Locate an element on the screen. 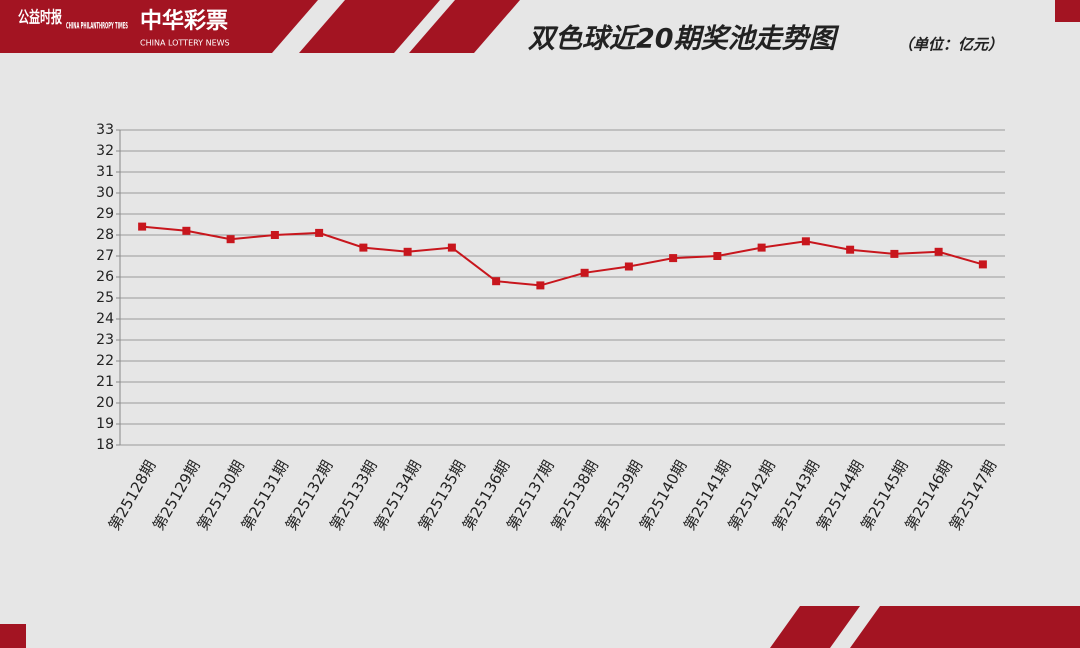 This screenshot has height=648, width=1080. partner-en: CHINA LOTTERY NEWS is located at coordinates (185, 43).